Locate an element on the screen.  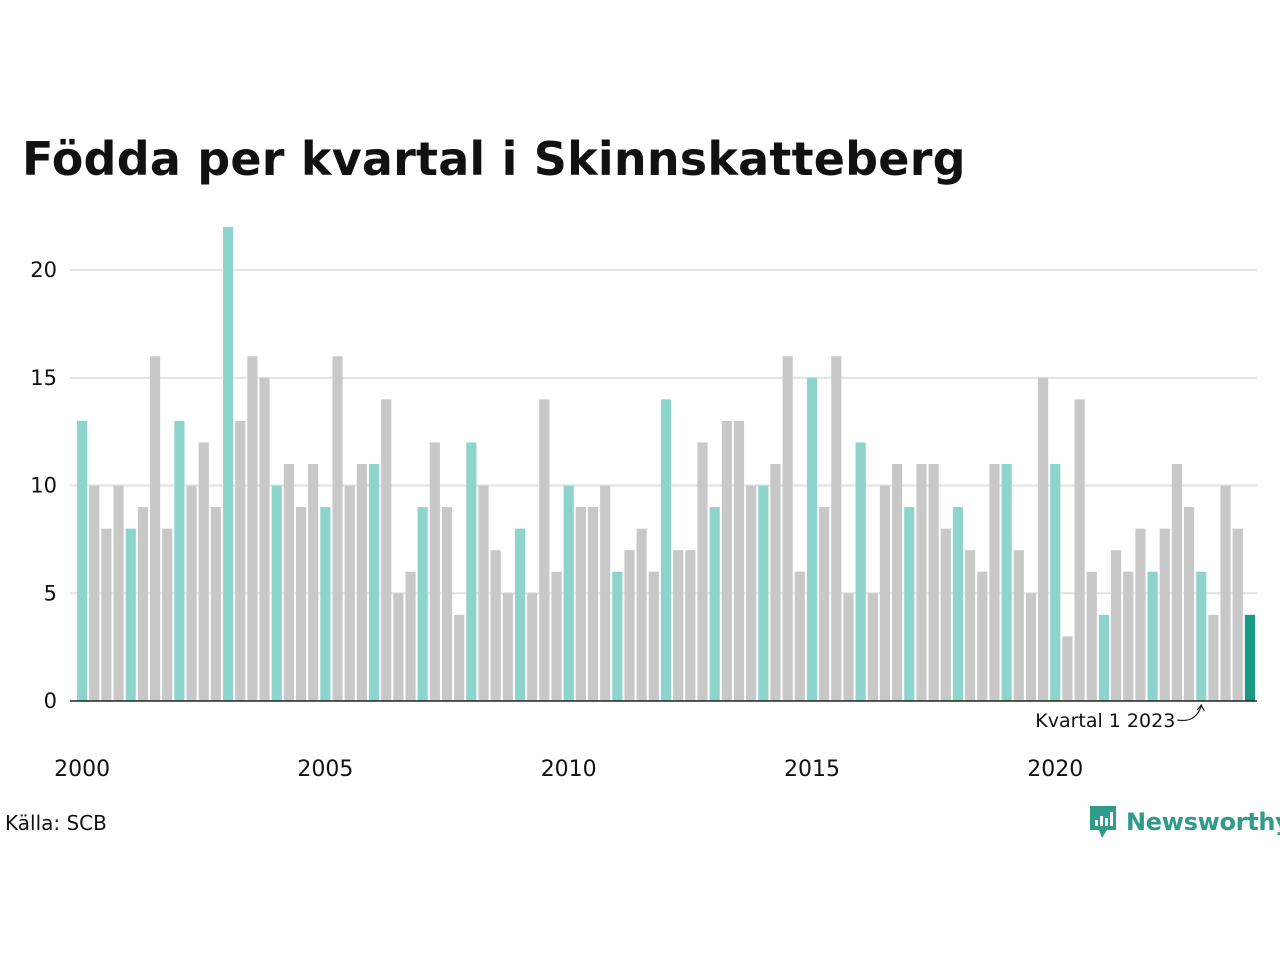
x-tick-label: 2005 is located at coordinates (325, 769).